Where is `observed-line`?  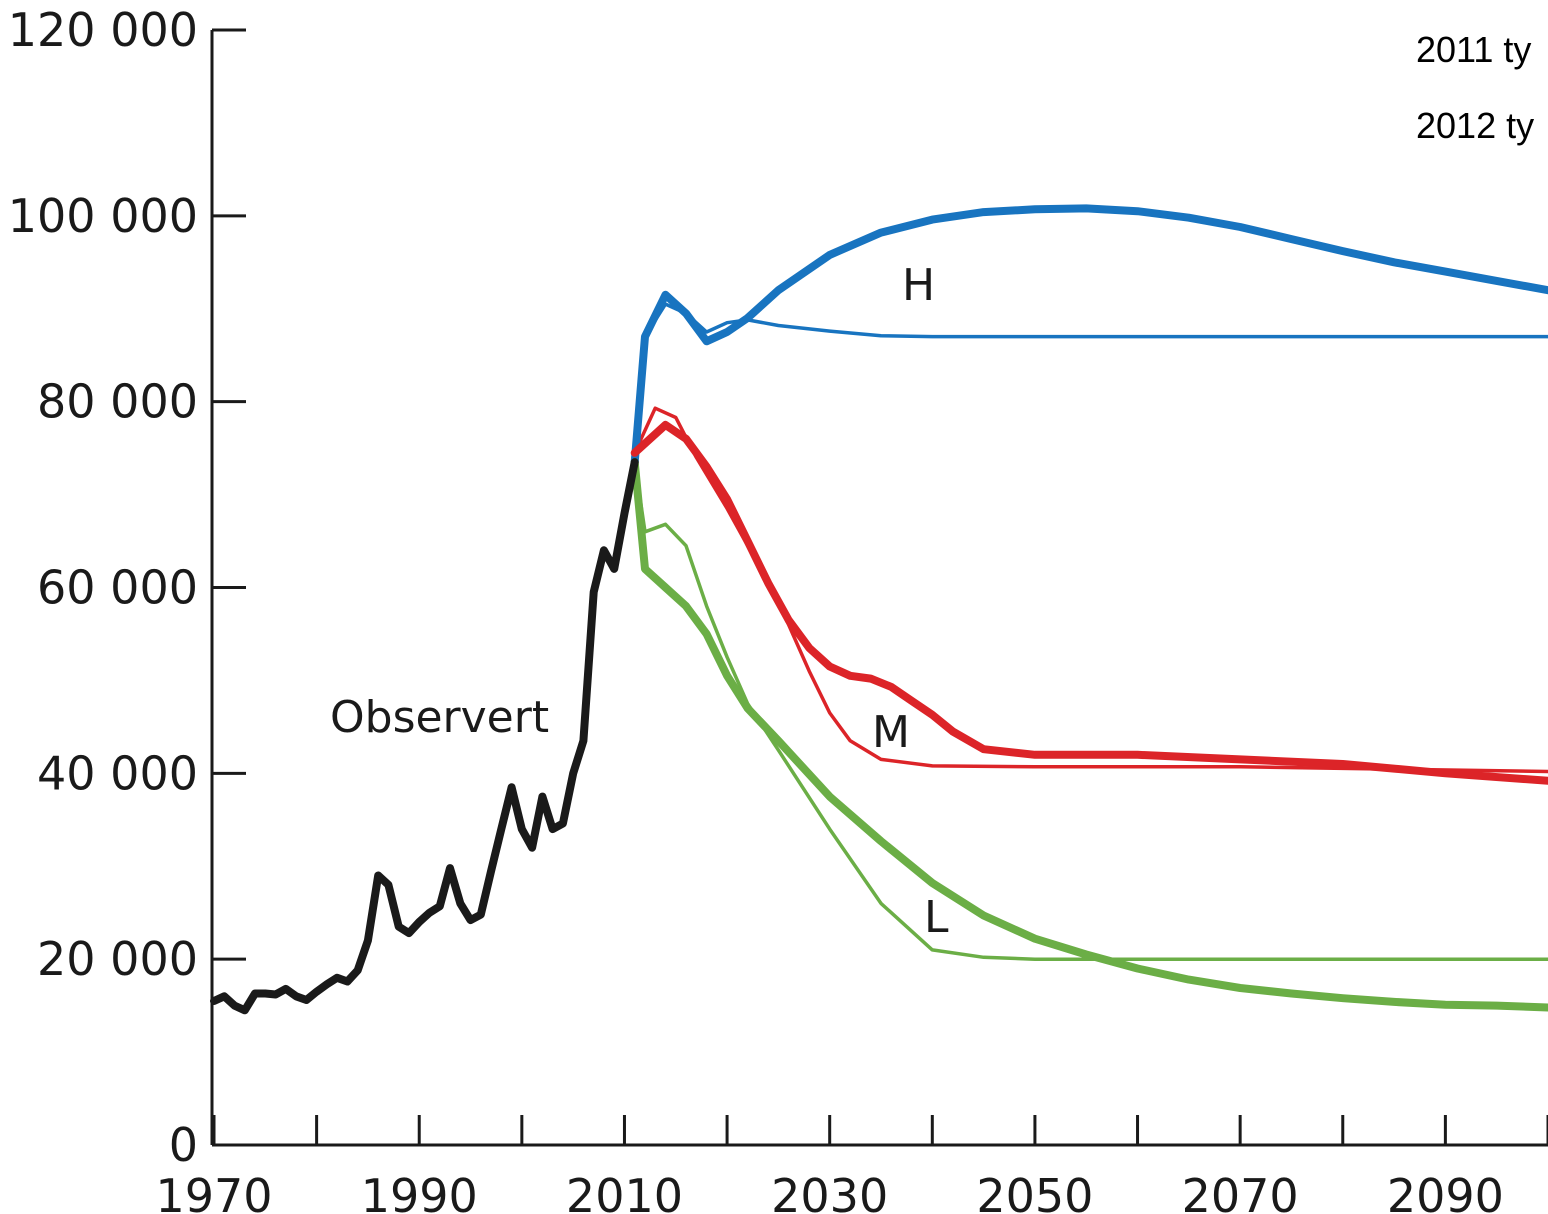
observed-line is located at coordinates (424, 736).